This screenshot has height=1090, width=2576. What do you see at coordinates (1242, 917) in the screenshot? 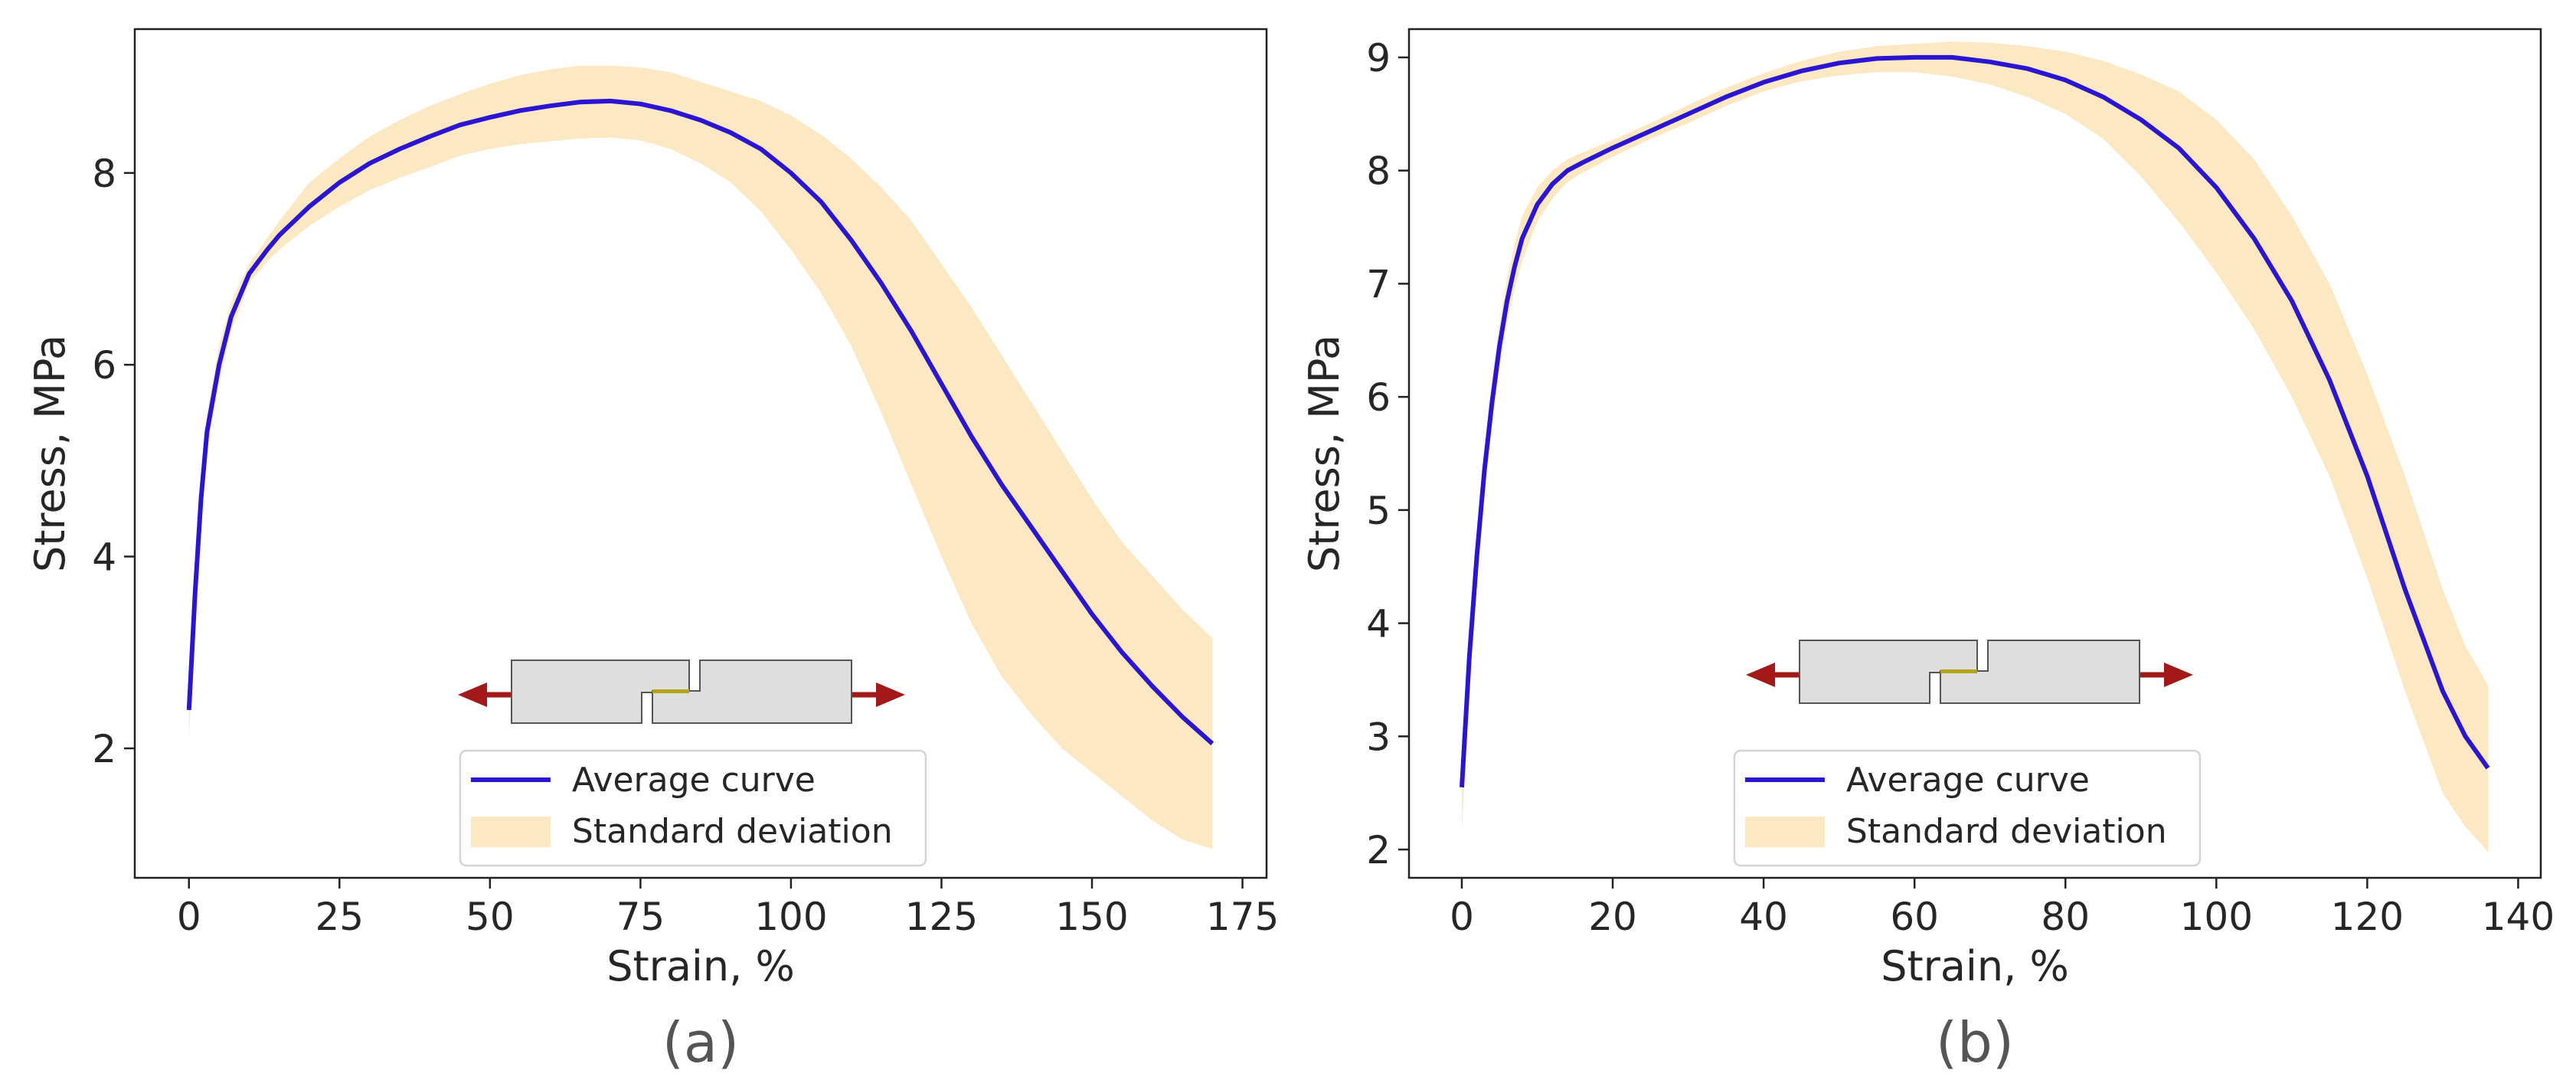
I see `x-tick-label: 175` at bounding box center [1242, 917].